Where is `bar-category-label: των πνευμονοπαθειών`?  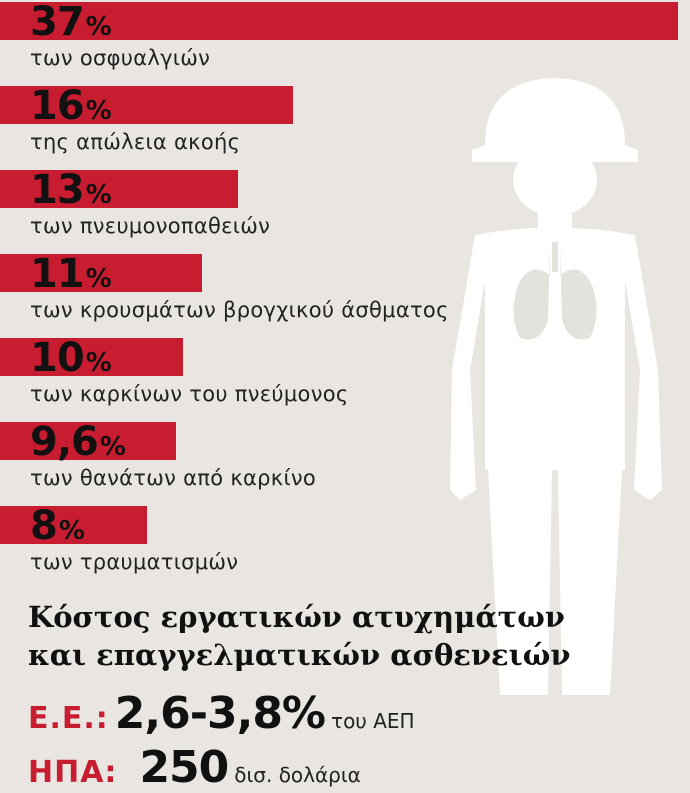
bar-category-label: των πνευμονοπαθειών is located at coordinates (150, 226).